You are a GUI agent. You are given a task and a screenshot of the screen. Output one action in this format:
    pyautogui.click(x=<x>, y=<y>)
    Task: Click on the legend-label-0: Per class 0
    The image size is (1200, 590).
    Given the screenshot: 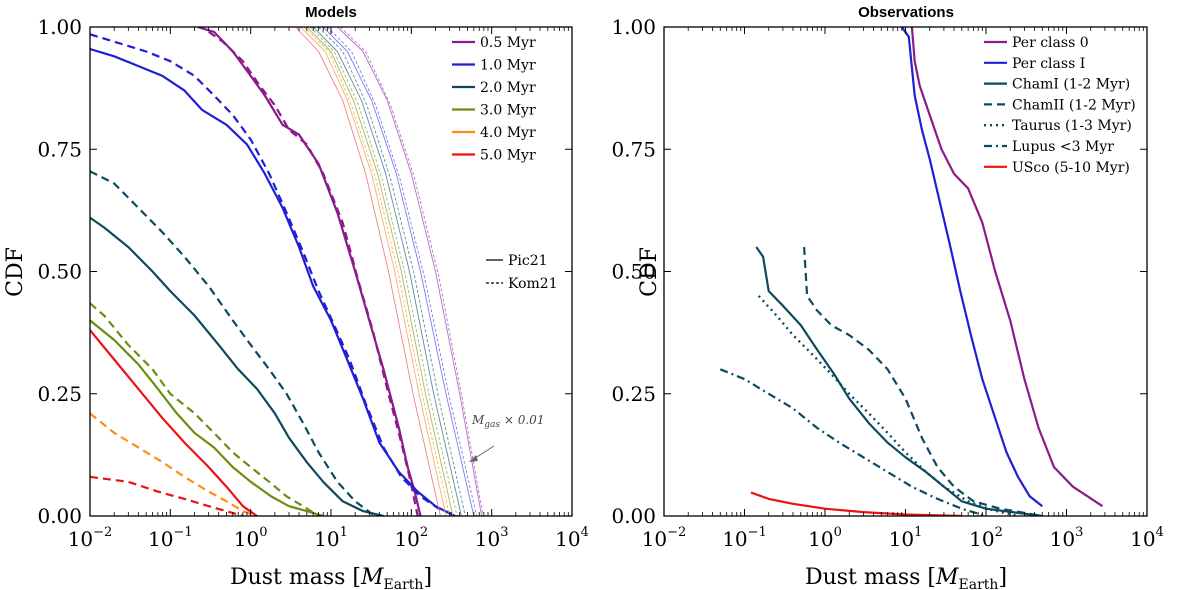 What is the action you would take?
    pyautogui.click(x=1050, y=43)
    